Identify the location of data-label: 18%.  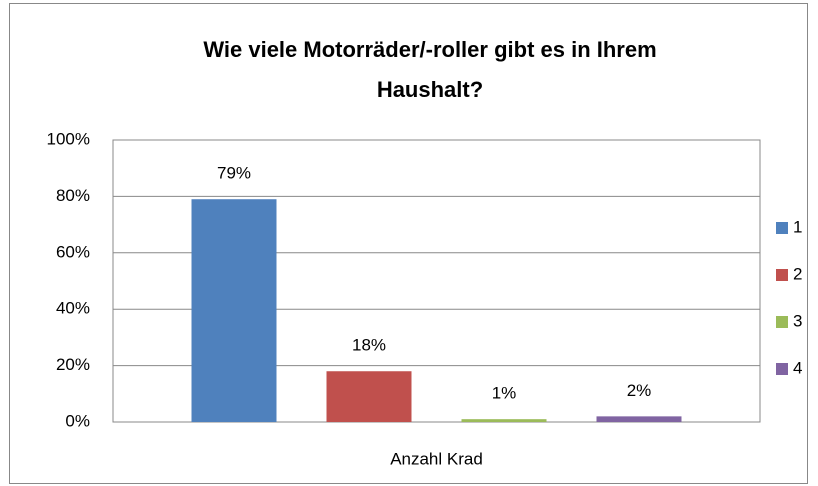
(369, 345).